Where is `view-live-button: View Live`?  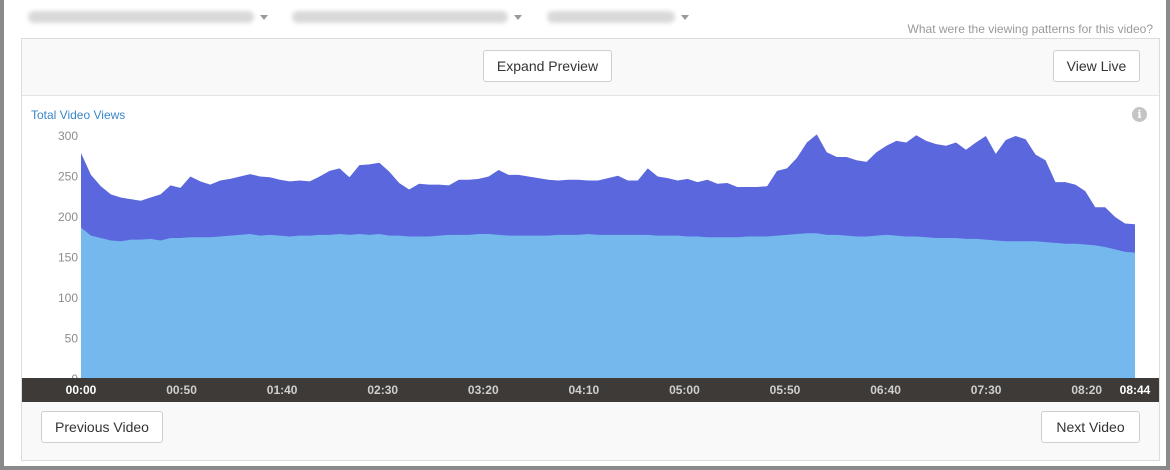
view-live-button: View Live is located at coordinates (1096, 66).